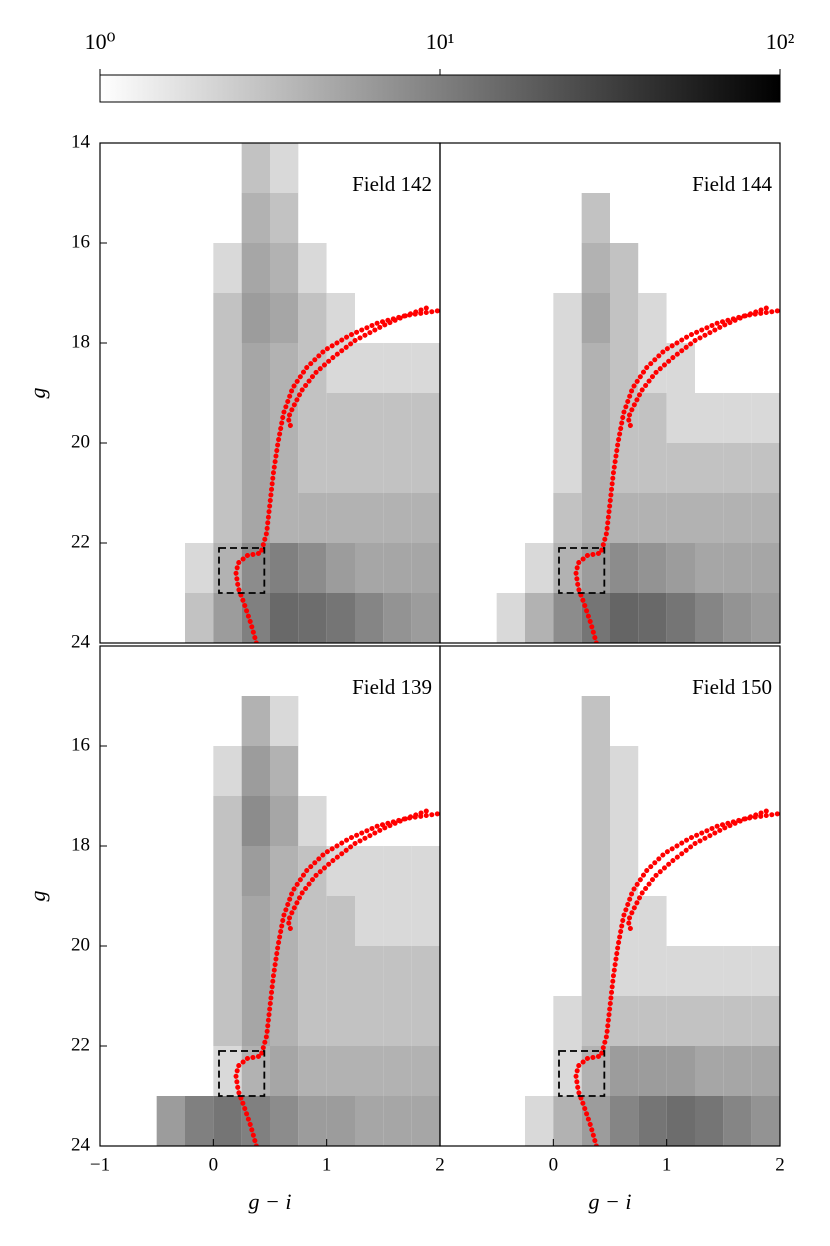 The height and width of the screenshot is (1246, 830). I want to click on y-axis-label: g, so click(37, 393).